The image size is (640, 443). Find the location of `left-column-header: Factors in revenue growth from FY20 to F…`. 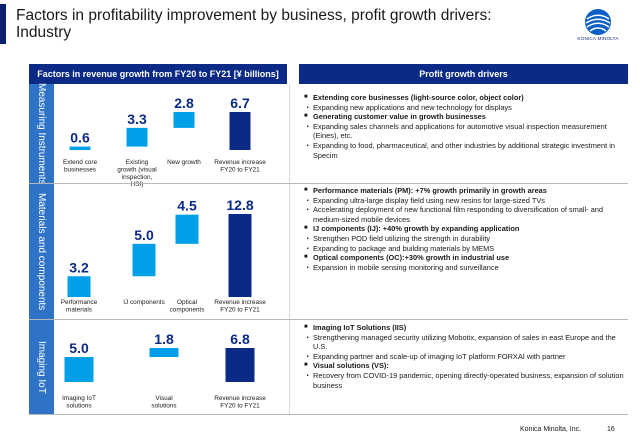

left-column-header: Factors in revenue growth from FY20 to F… is located at coordinates (158, 74).